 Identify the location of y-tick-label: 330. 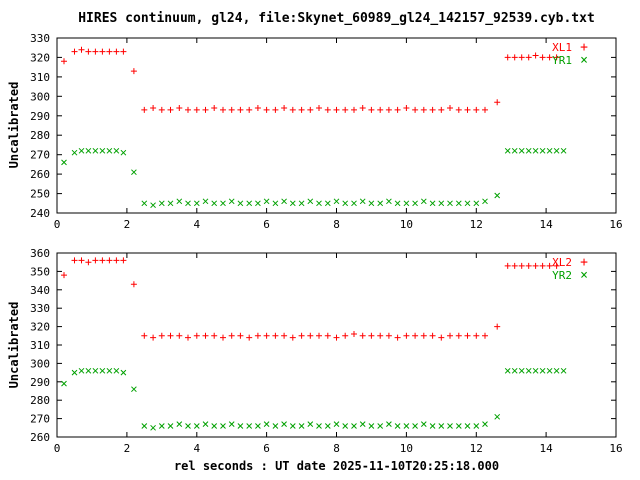
(40, 38).